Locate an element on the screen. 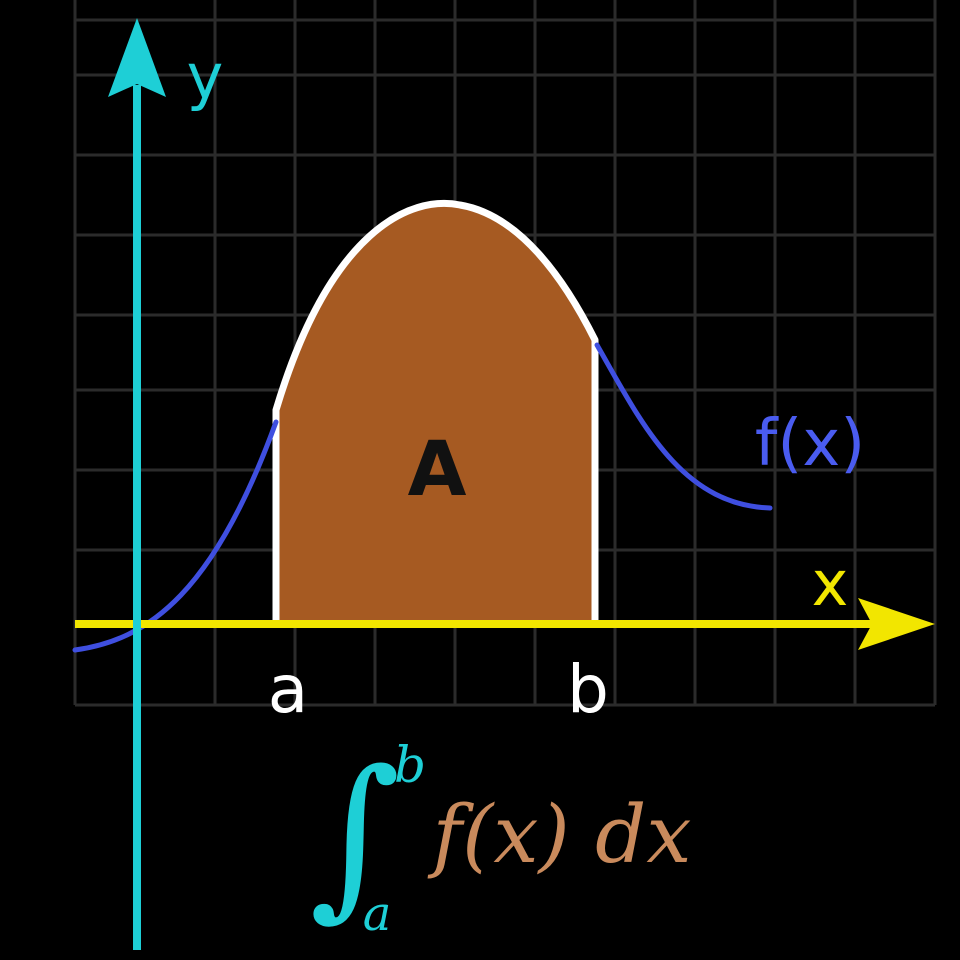  integrand: f(x) dx is located at coordinates (560, 834).